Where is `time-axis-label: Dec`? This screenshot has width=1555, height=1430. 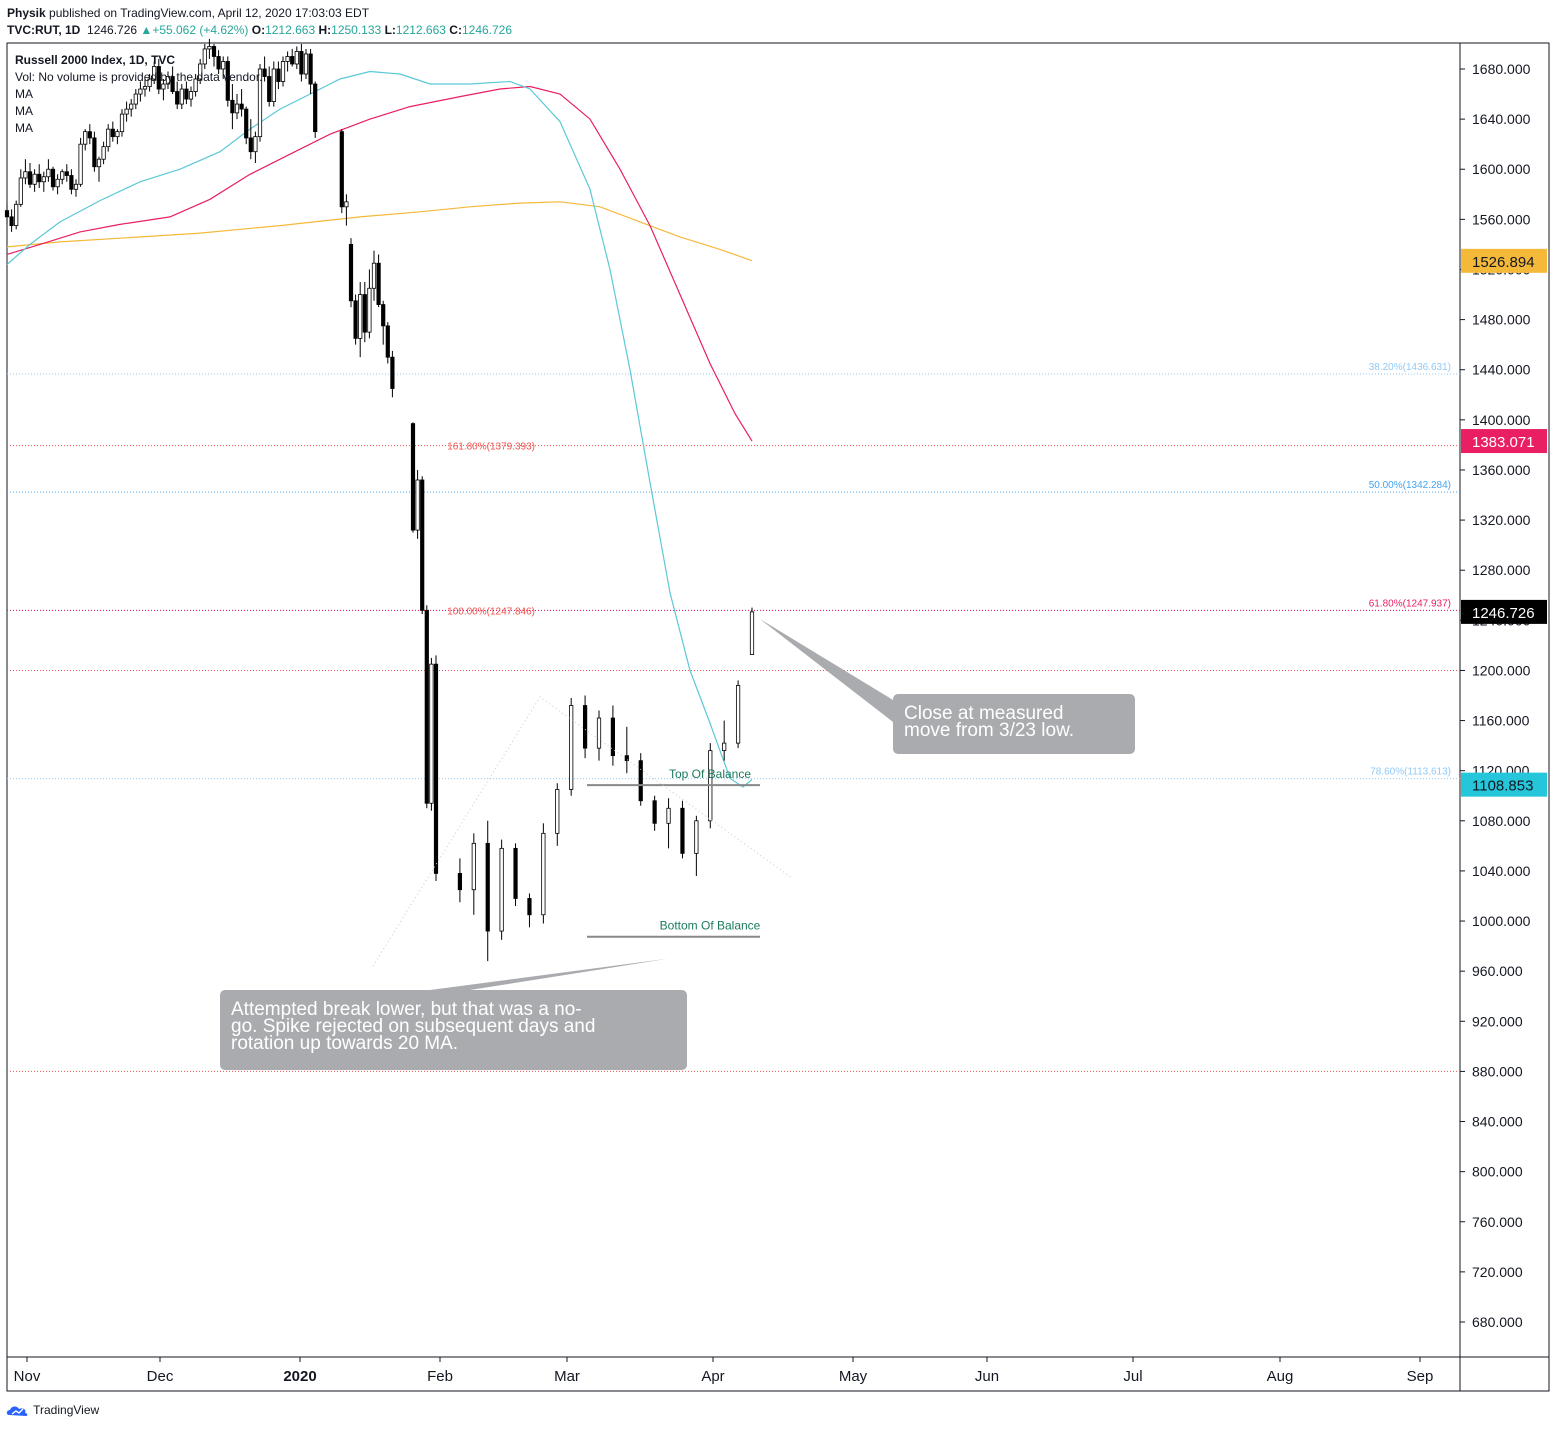 time-axis-label: Dec is located at coordinates (160, 1376).